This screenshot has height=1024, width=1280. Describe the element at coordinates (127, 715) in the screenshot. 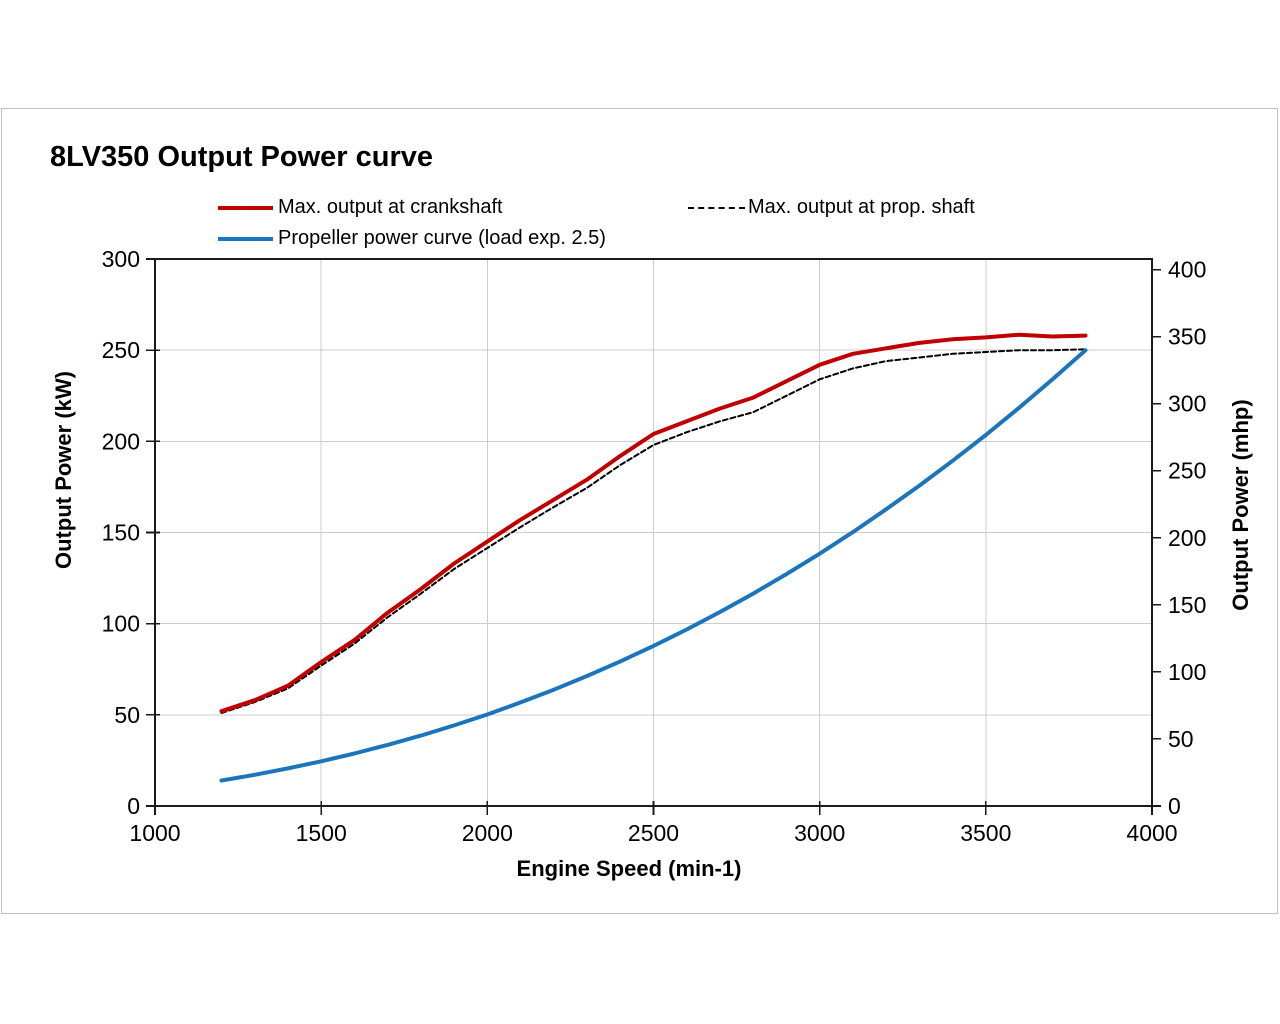

I see `y-left-tick-label: 50` at that location.